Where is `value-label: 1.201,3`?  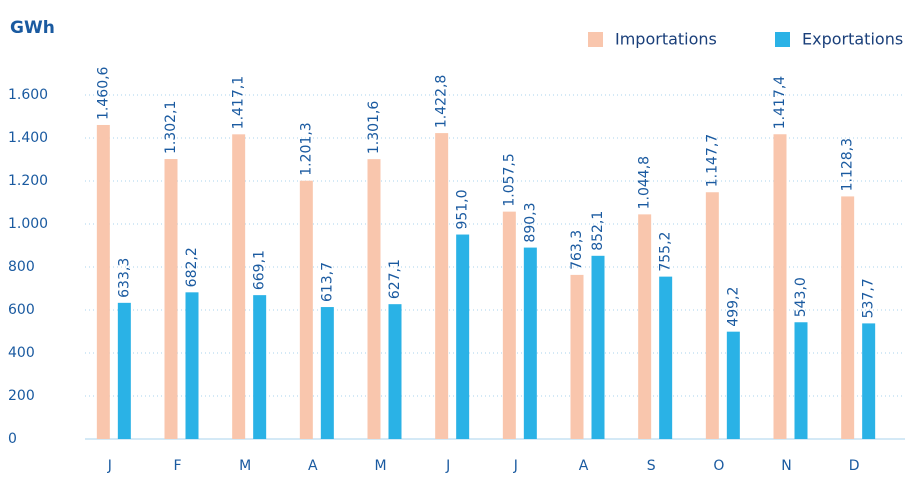
value-label: 1.201,3 is located at coordinates (306, 148).